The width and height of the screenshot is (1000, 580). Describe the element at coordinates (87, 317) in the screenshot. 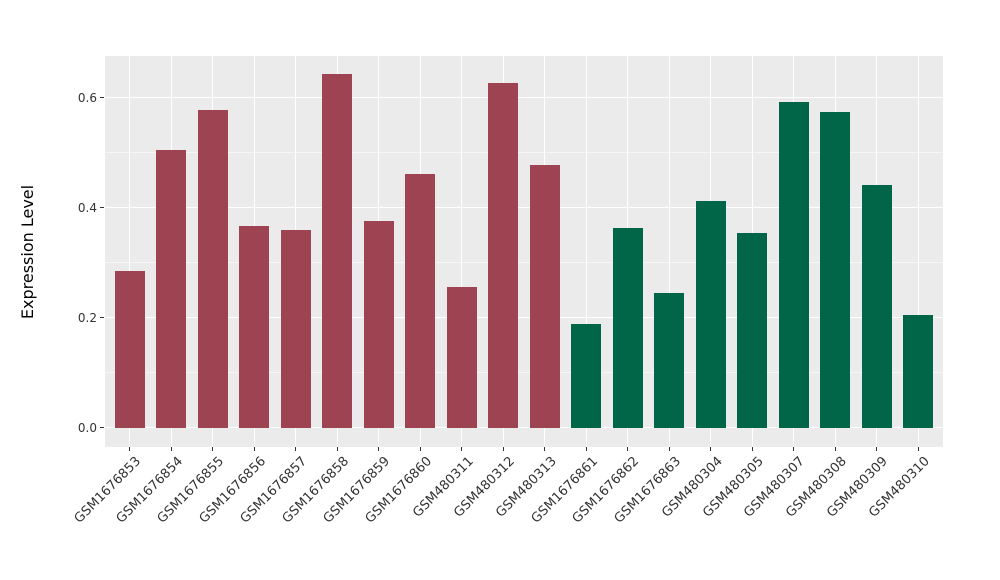

I see `y-tick-label: 0.2` at that location.